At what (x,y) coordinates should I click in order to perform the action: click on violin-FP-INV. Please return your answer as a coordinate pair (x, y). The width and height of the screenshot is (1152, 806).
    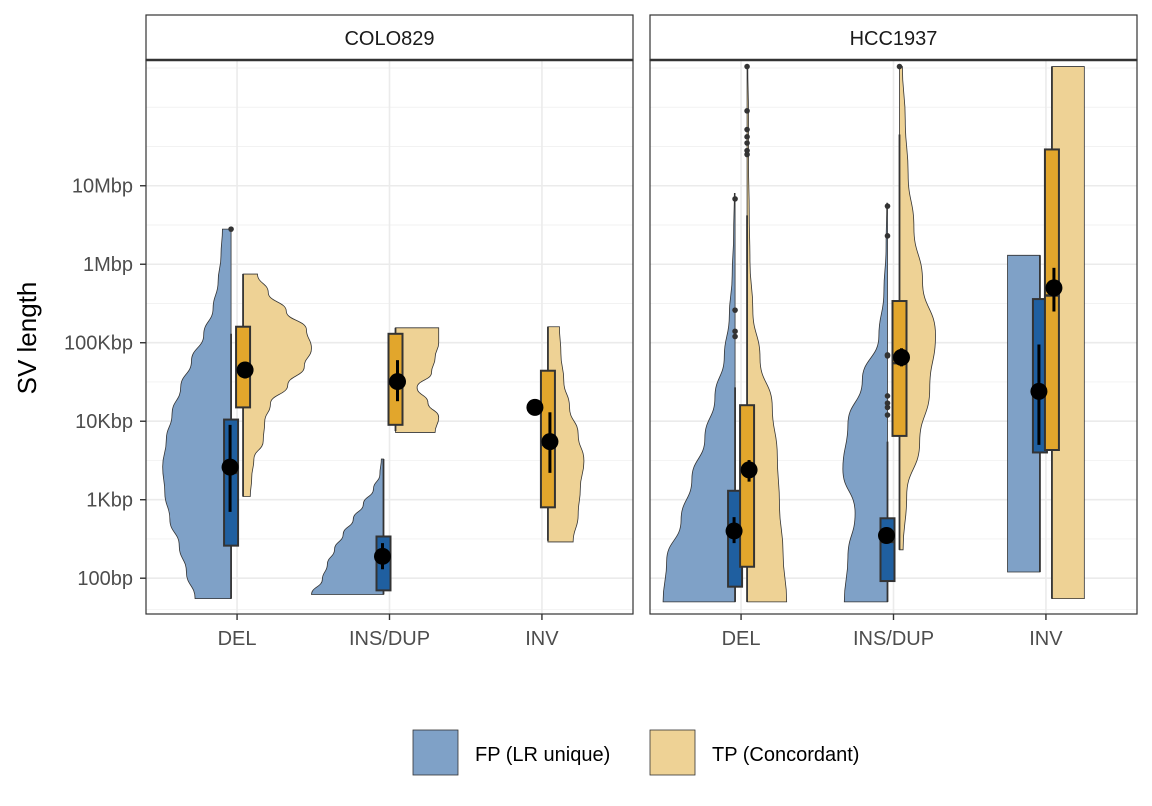
    Looking at the image, I should click on (1024, 413).